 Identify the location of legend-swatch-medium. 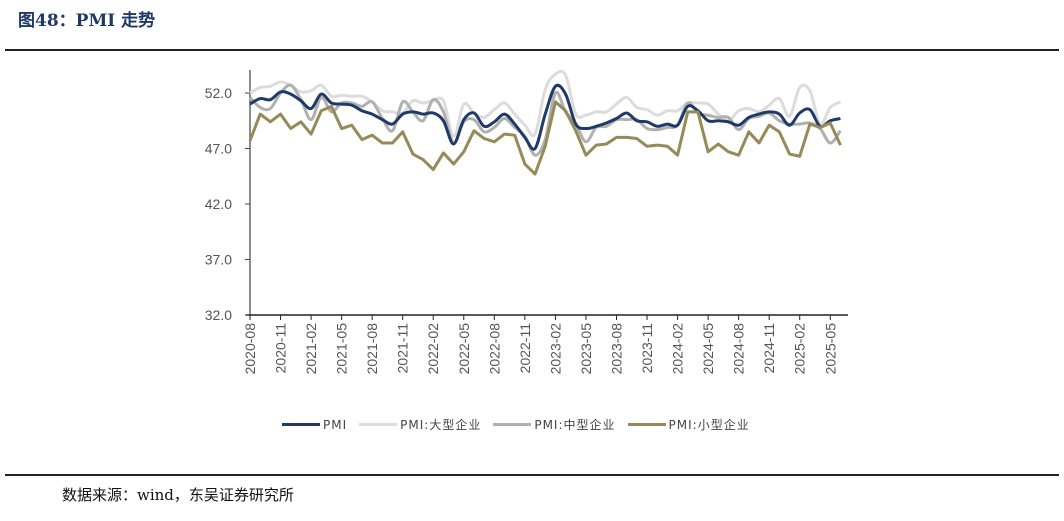
(512, 424).